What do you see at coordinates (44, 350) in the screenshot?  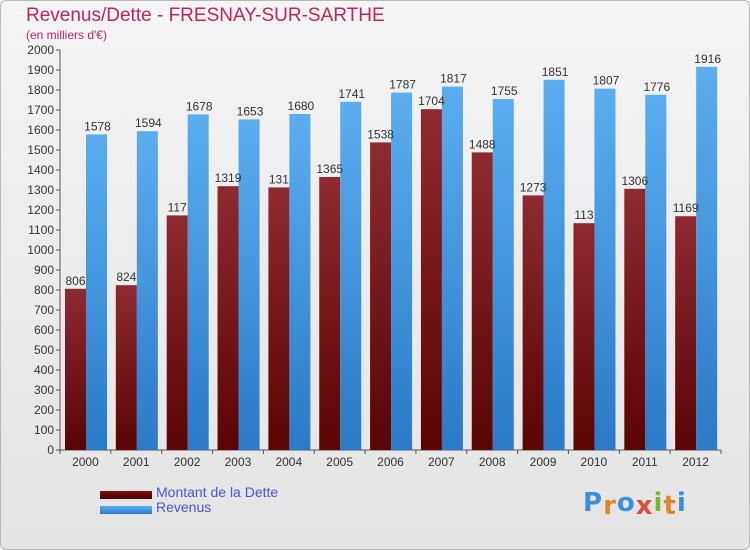 I see `y-tick-label: 500` at bounding box center [44, 350].